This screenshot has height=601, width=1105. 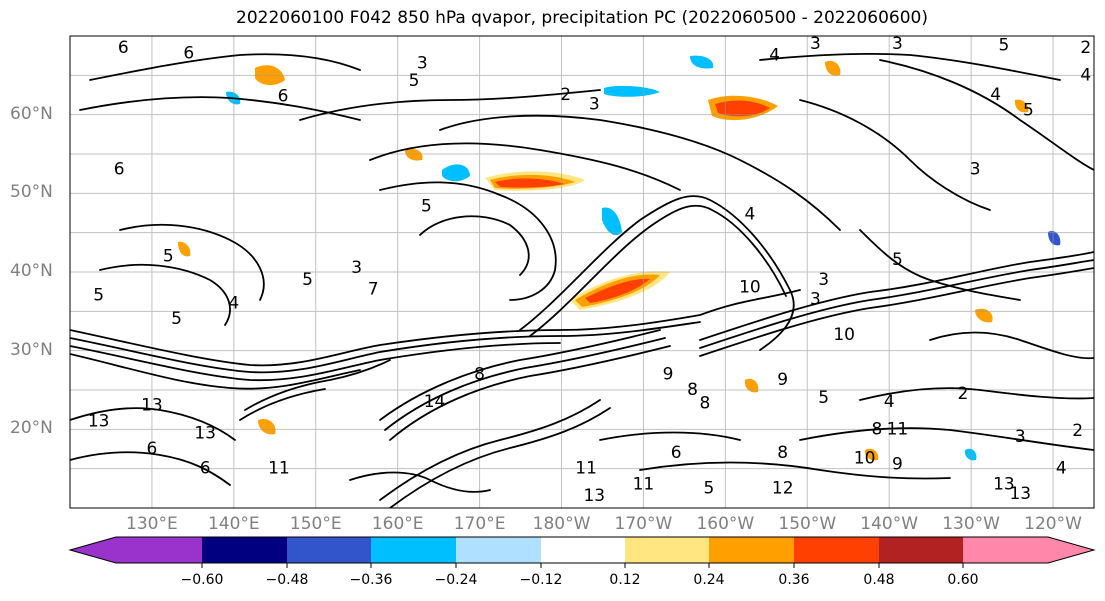 I want to click on longitude-label: 150°E, so click(x=315, y=524).